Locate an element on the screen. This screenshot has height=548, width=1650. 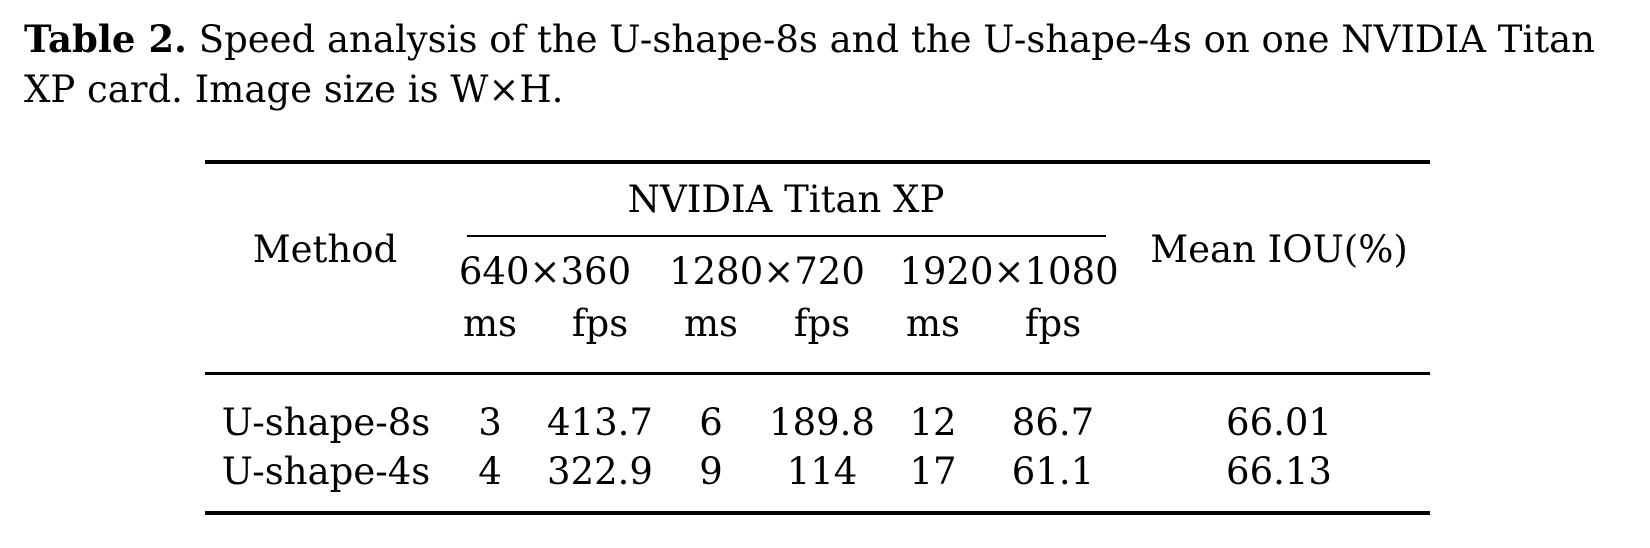
table-bottom-rule is located at coordinates (817, 513).